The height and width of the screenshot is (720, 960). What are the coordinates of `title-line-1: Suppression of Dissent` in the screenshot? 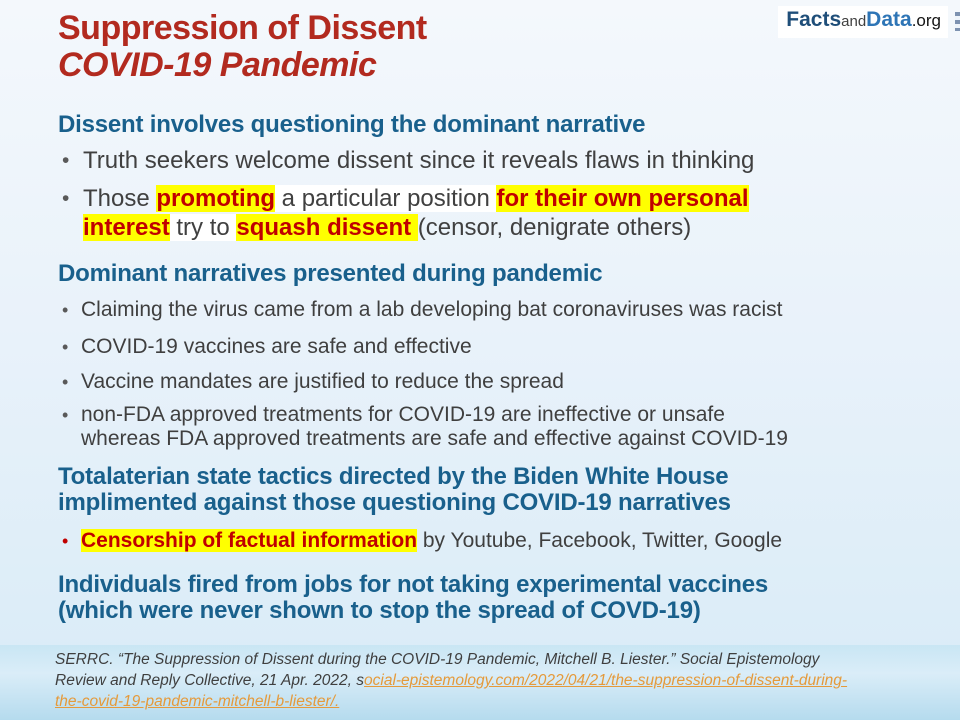 It's located at (242, 28).